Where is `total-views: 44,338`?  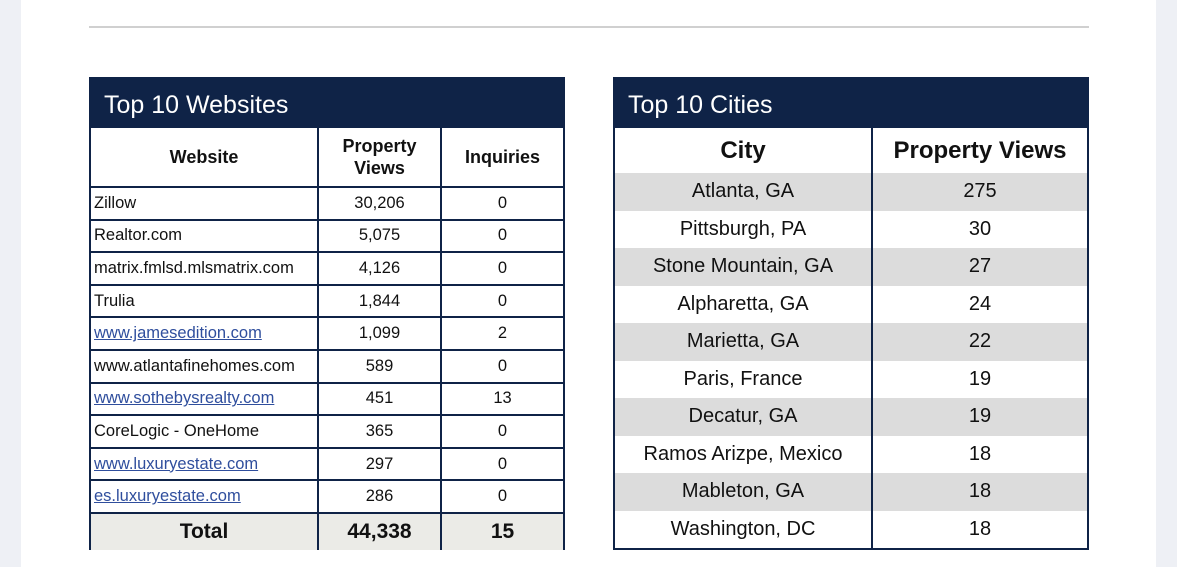 total-views: 44,338 is located at coordinates (379, 530).